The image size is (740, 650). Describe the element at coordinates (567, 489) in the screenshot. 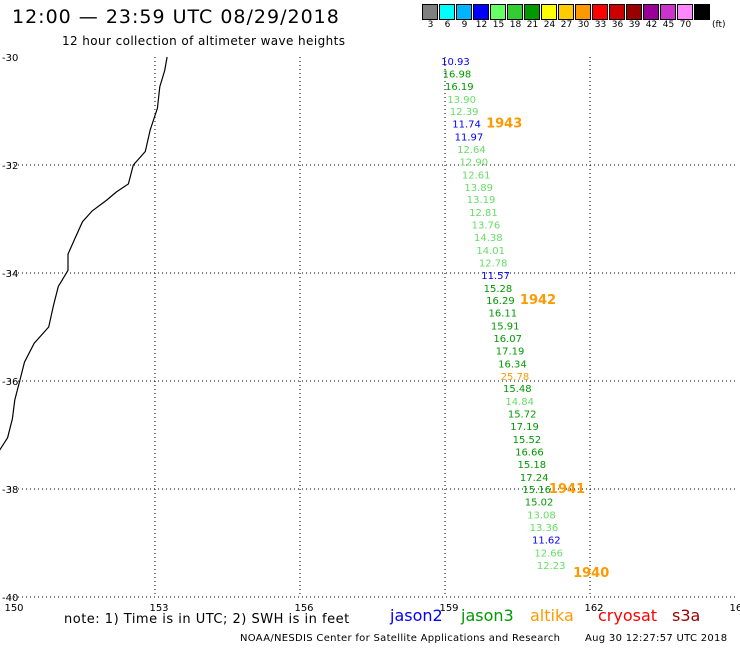

I see `time-label: 1941` at that location.